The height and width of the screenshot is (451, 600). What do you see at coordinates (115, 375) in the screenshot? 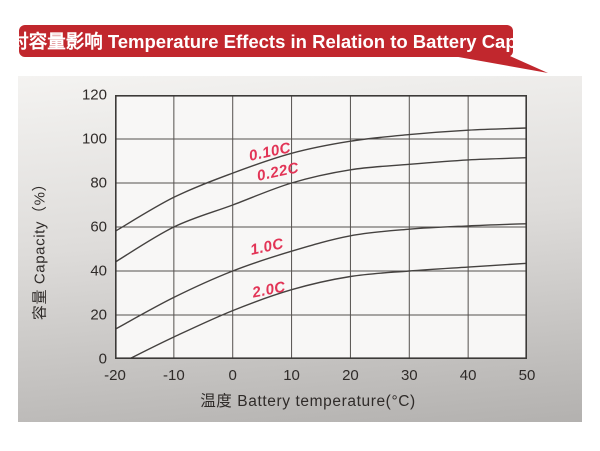
I see `x-tick-label--20: -20` at bounding box center [115, 375].